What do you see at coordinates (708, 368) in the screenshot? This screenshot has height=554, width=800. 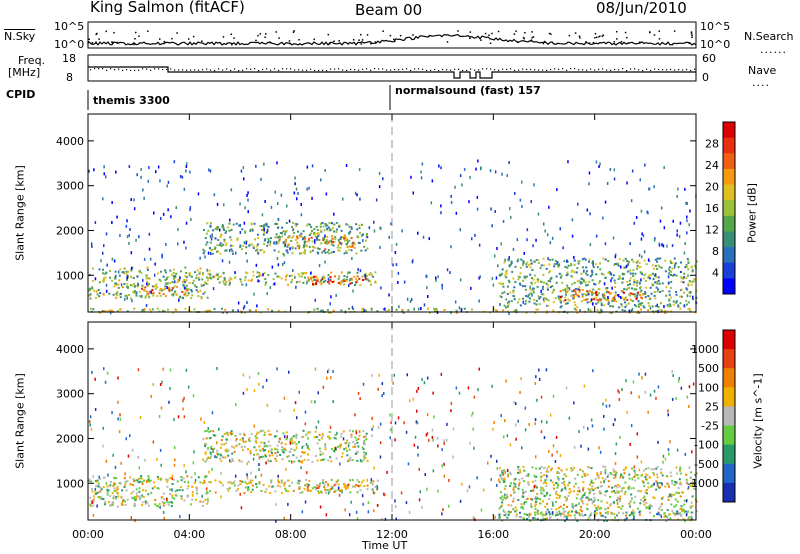 I see `colorbar-tick-label: 500` at bounding box center [708, 368].